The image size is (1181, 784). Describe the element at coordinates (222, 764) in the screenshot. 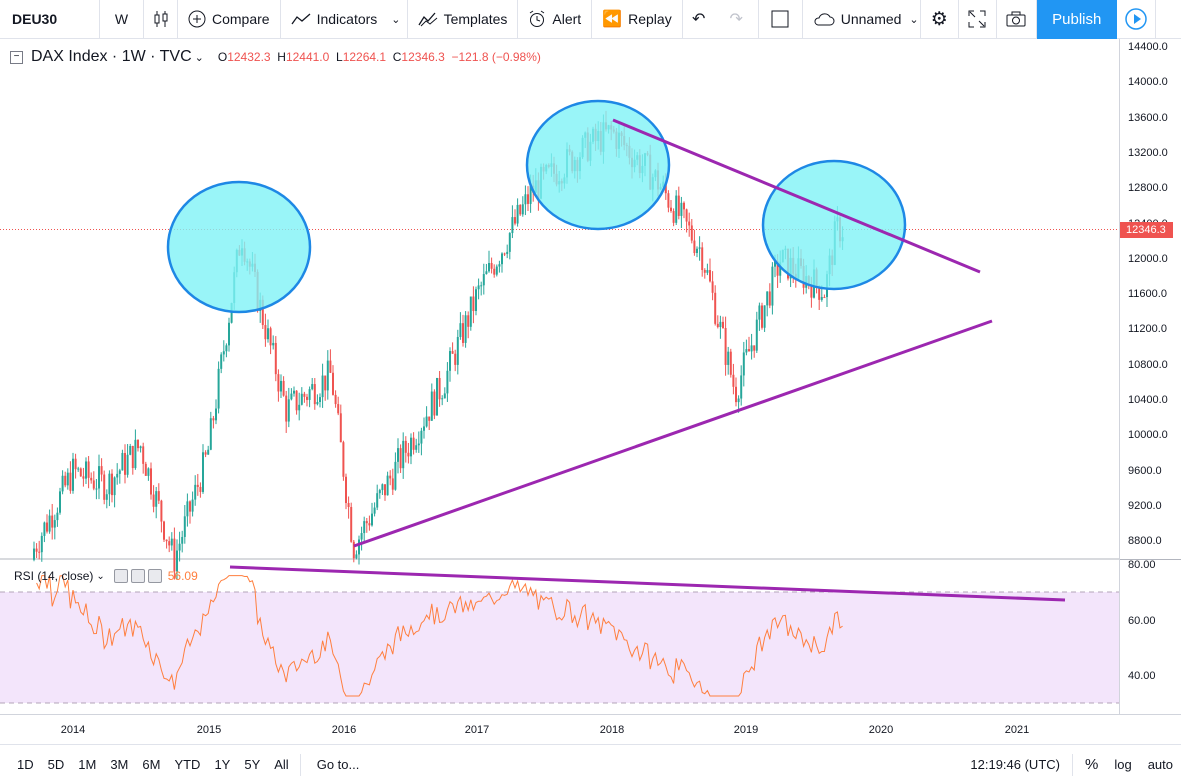

I see `range-button: 1Y` at that location.